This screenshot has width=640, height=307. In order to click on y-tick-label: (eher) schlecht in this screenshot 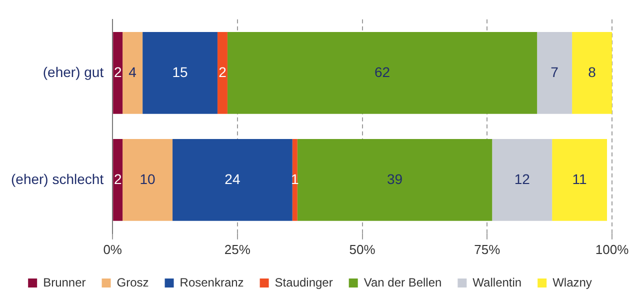, I will do `click(57, 178)`.